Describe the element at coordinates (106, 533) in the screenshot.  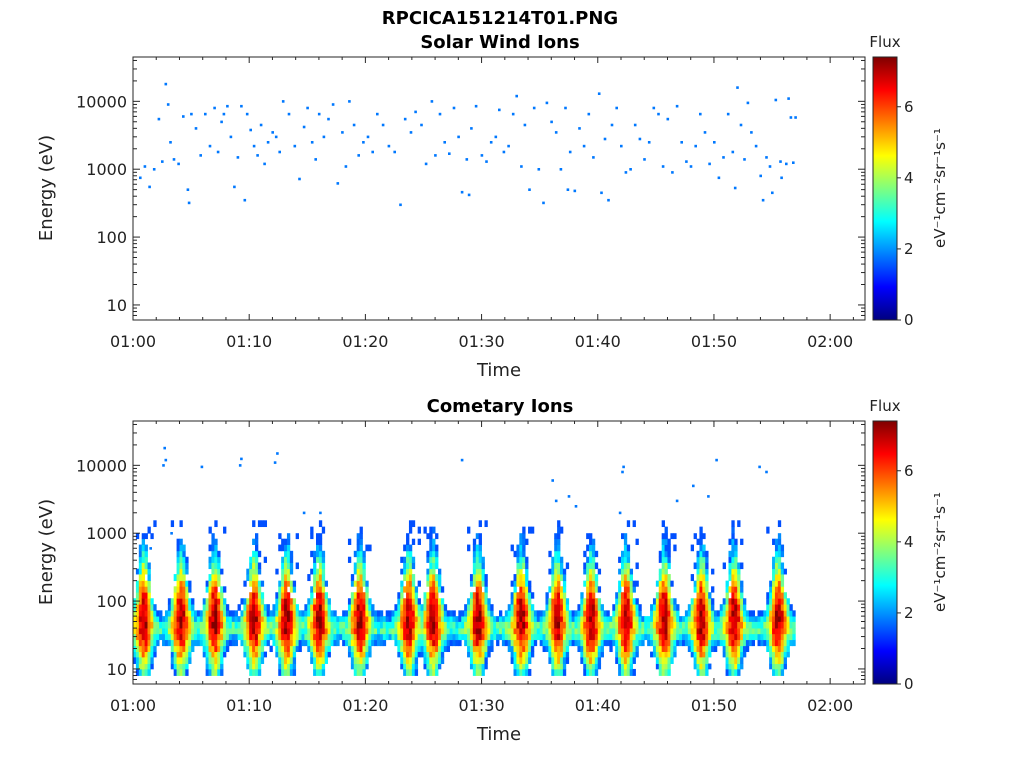
I see `y-tick-label: 1000` at that location.